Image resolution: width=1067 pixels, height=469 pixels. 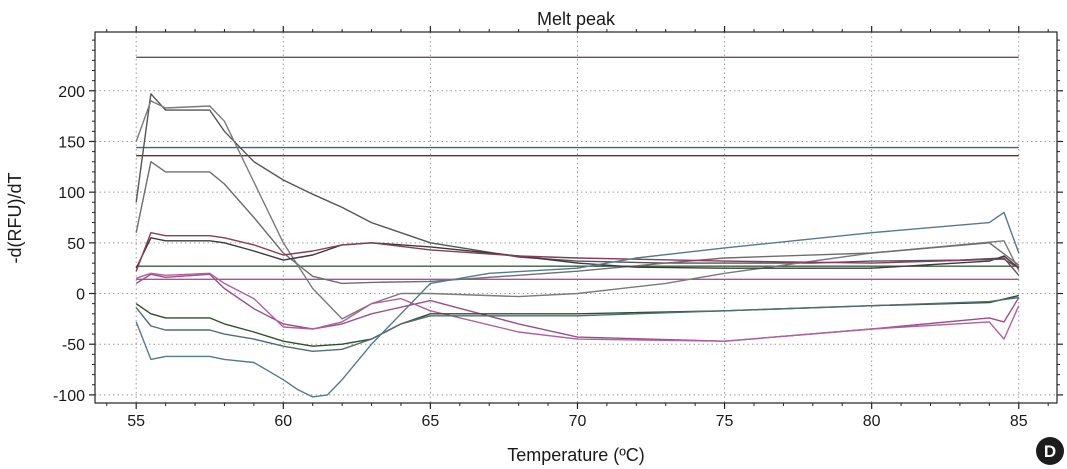 What do you see at coordinates (15, 218) in the screenshot?
I see `y-axis-label: -d(RFU)/dT` at bounding box center [15, 218].